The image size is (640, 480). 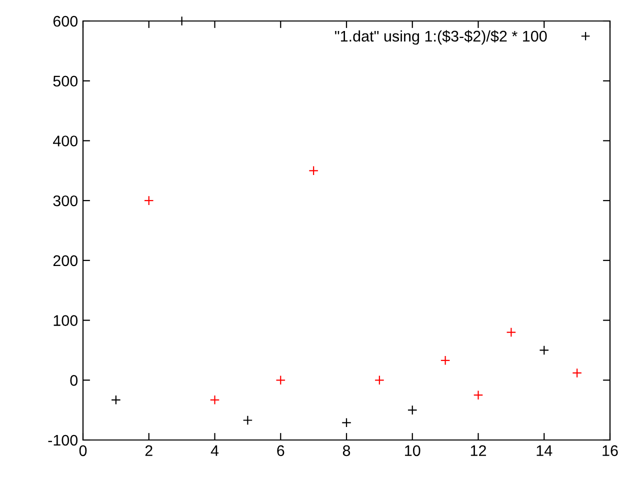 I want to click on x-tick-label: 0, so click(x=83, y=450).